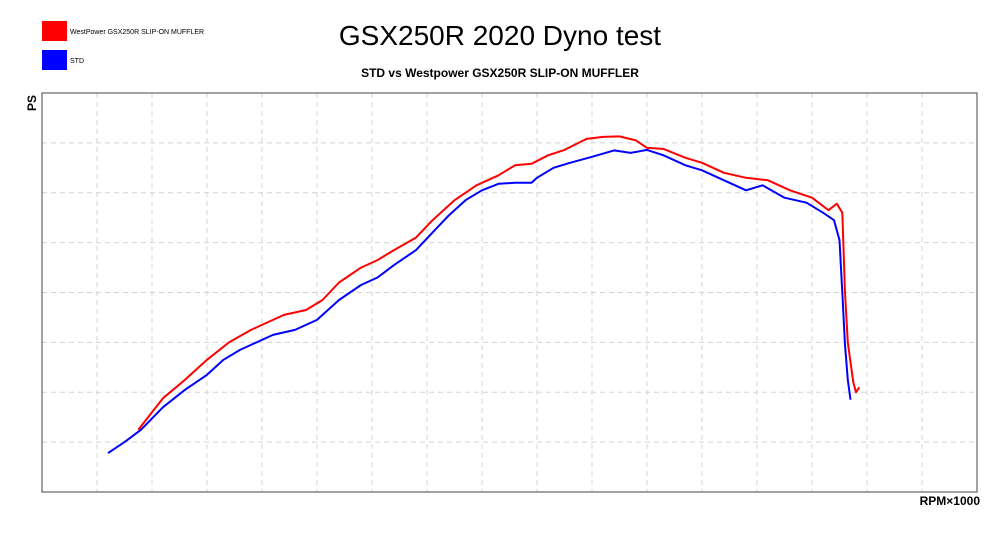 The width and height of the screenshot is (1000, 537). What do you see at coordinates (950, 501) in the screenshot?
I see `x-axis-label: RPM×1000` at bounding box center [950, 501].